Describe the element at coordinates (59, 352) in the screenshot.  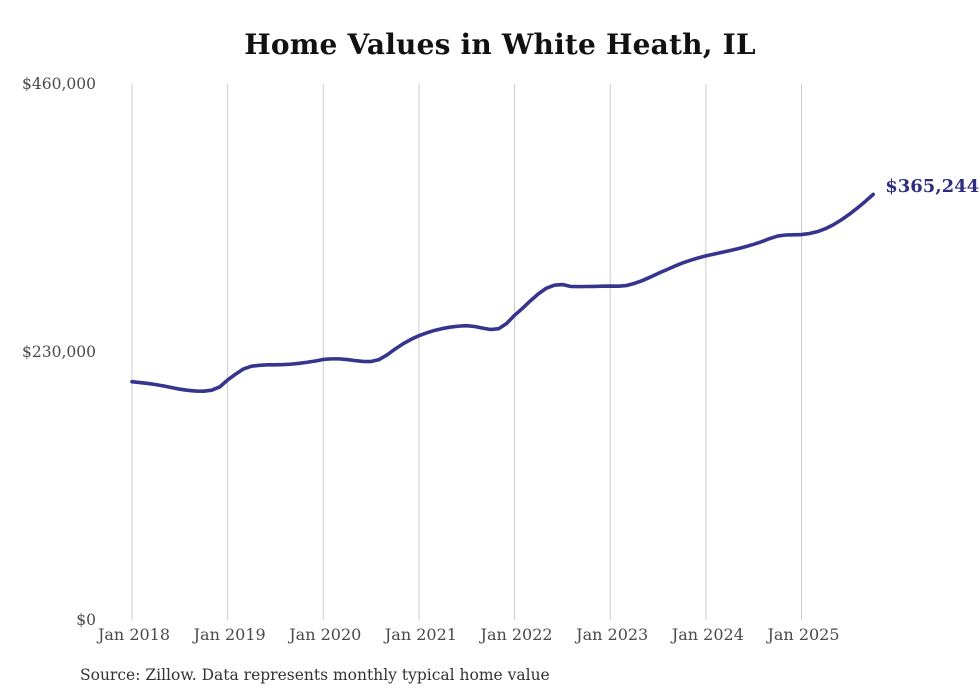
I see `y-tick-label: $230,000` at that location.